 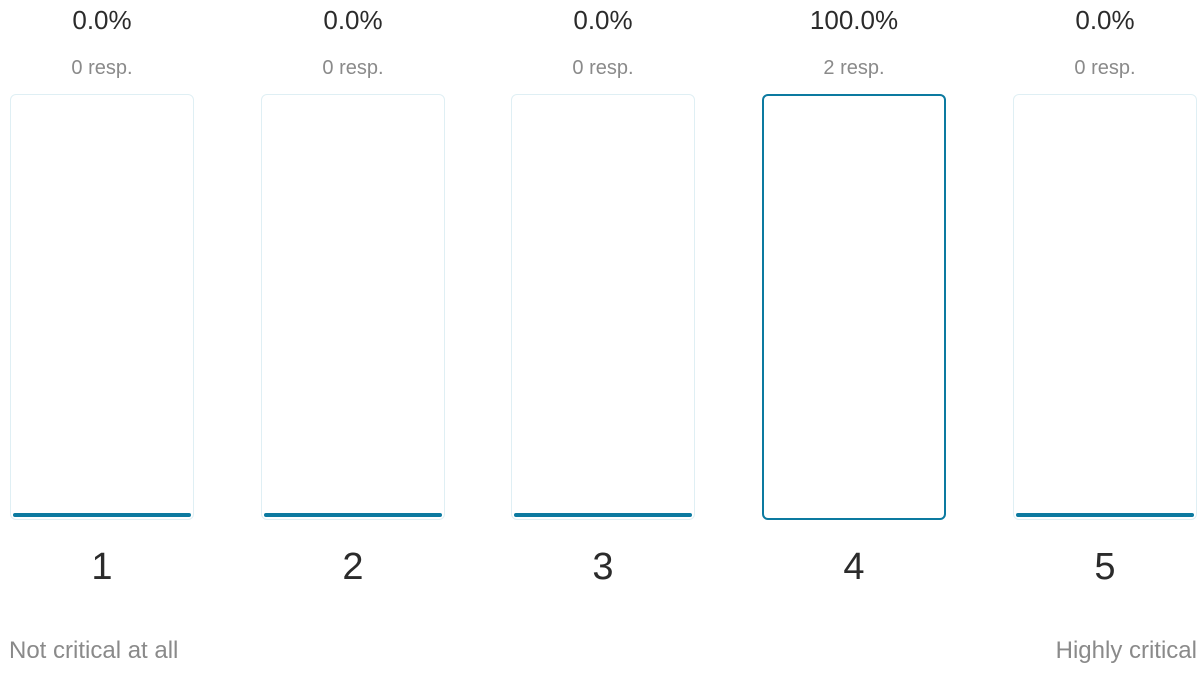 I want to click on bar-column-3: 0.0% 0 resp. 3, so click(x=603, y=300).